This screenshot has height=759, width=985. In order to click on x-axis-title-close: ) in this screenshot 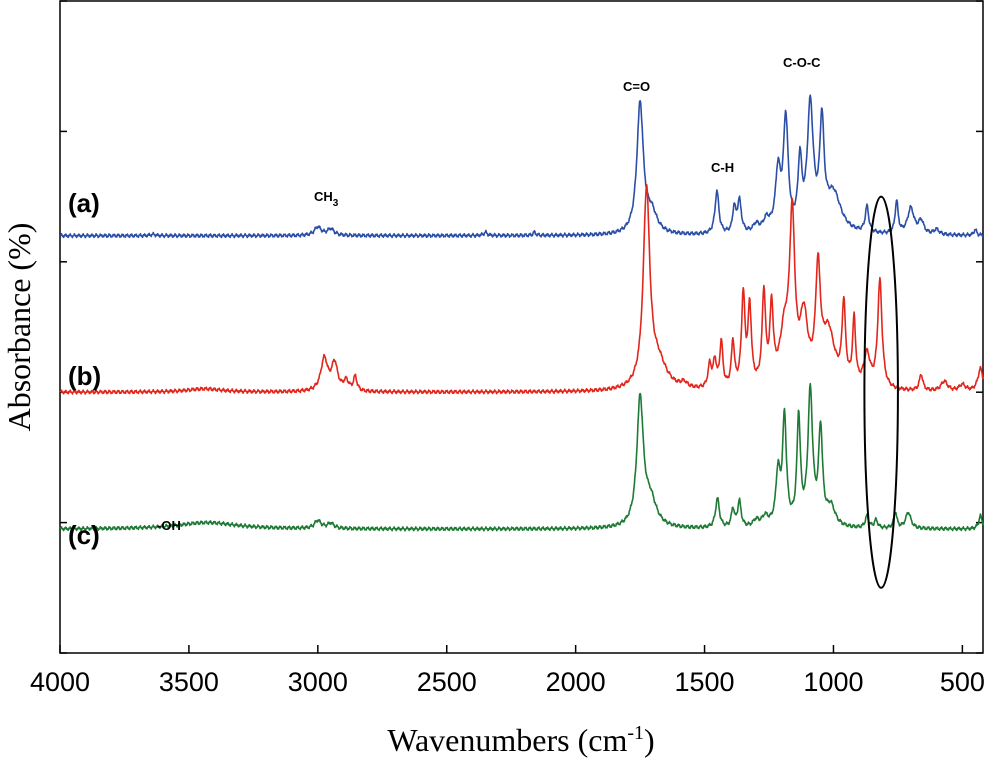, I will do `click(649, 740)`.